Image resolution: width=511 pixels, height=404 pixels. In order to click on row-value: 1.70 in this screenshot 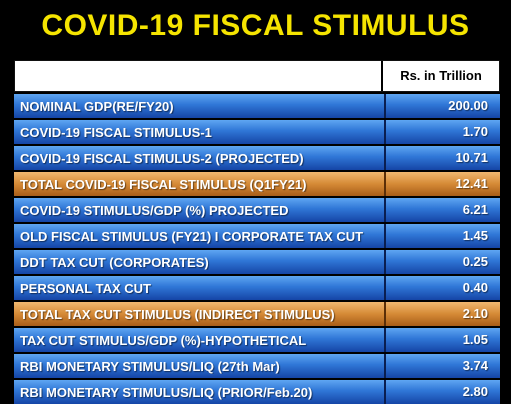, I will do `click(442, 132)`.